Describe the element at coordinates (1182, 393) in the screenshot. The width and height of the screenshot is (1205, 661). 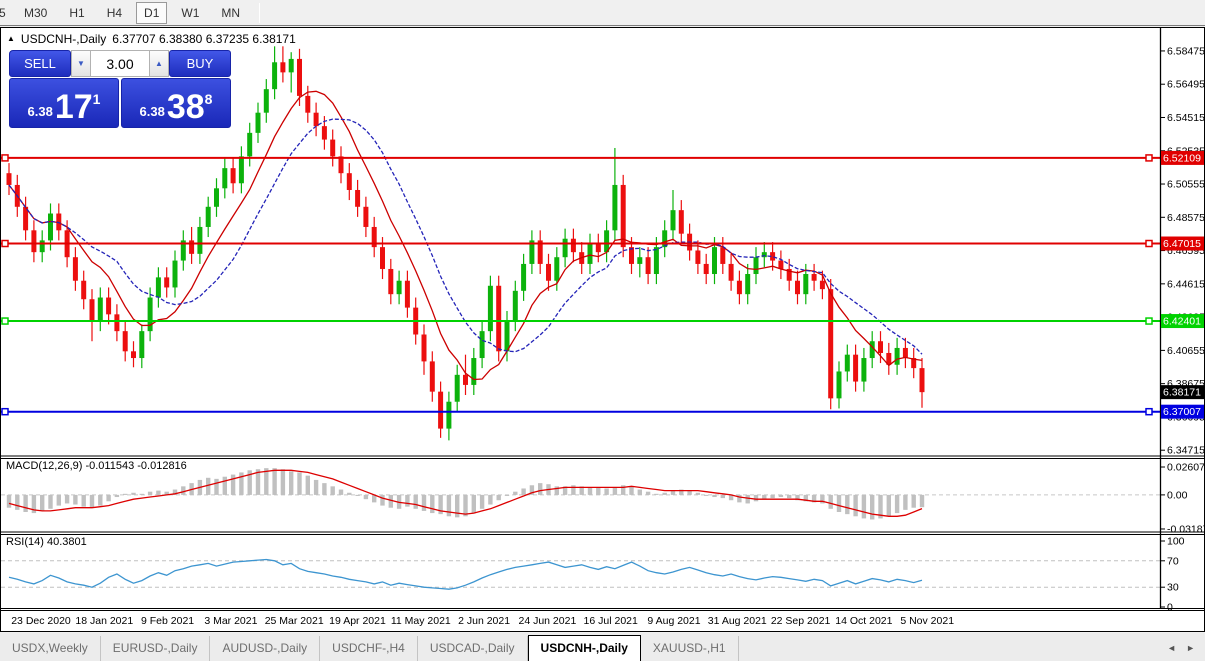
I see `svg-text: 6.38171` at that location.